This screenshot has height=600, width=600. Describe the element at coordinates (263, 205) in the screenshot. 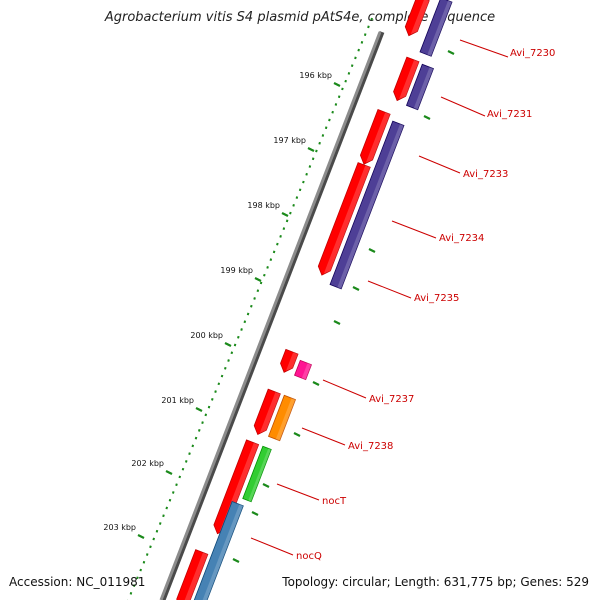

I see `ruler-tick-label: 198 kbp` at that location.